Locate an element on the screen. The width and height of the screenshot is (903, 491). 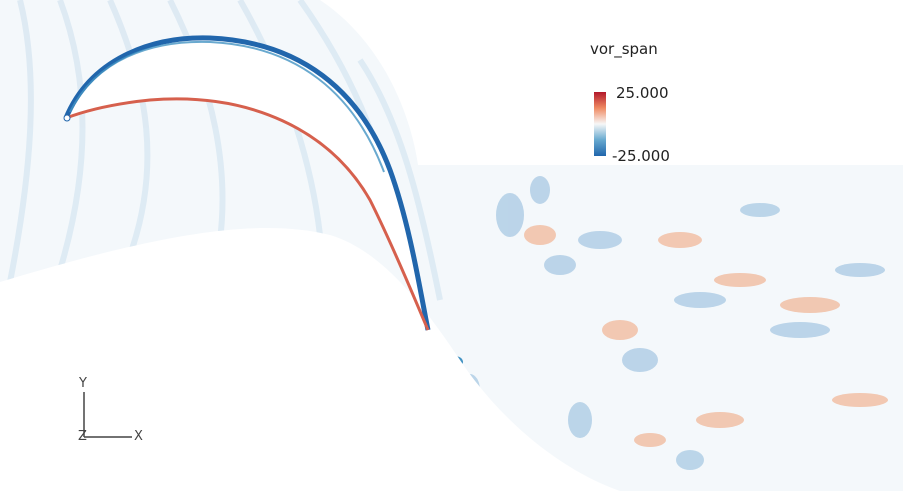
legend-colorbar is located at coordinates (600, 124).